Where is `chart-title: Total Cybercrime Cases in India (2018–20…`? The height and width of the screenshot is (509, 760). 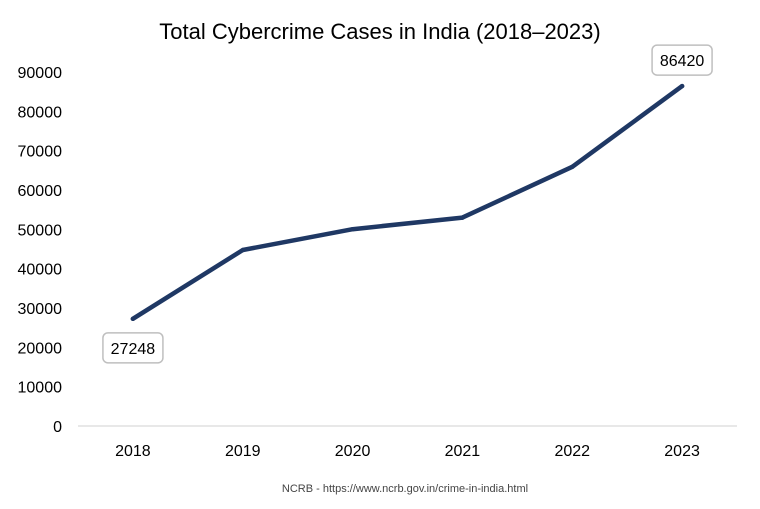
chart-title: Total Cybercrime Cases in India (2018–20… is located at coordinates (379, 31).